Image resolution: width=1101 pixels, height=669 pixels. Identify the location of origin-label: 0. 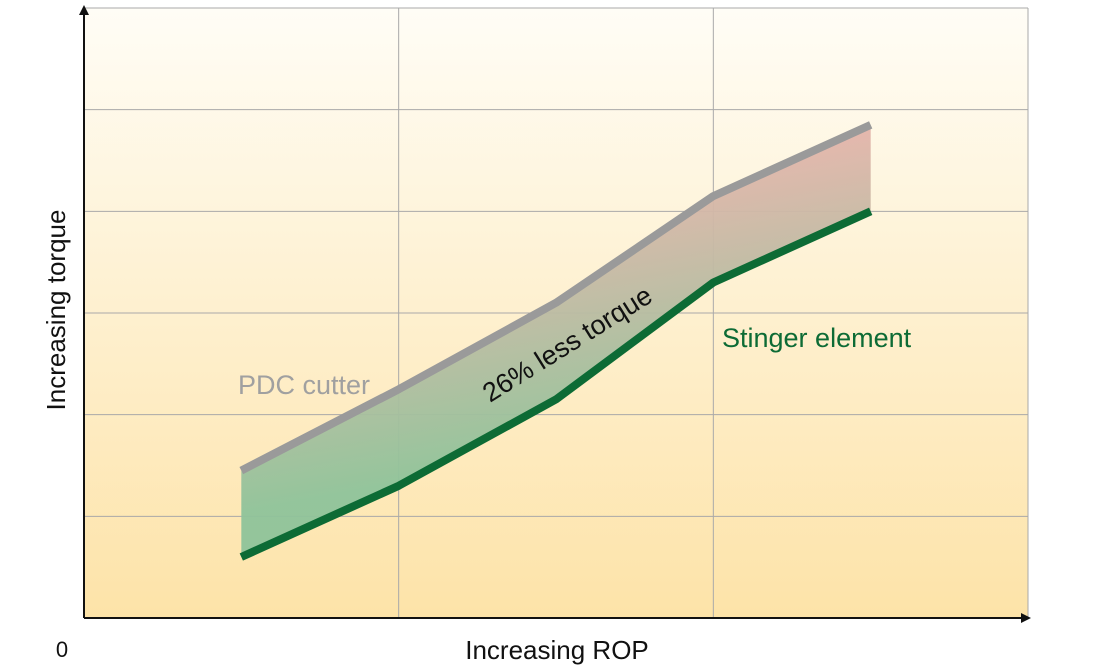
(62, 649).